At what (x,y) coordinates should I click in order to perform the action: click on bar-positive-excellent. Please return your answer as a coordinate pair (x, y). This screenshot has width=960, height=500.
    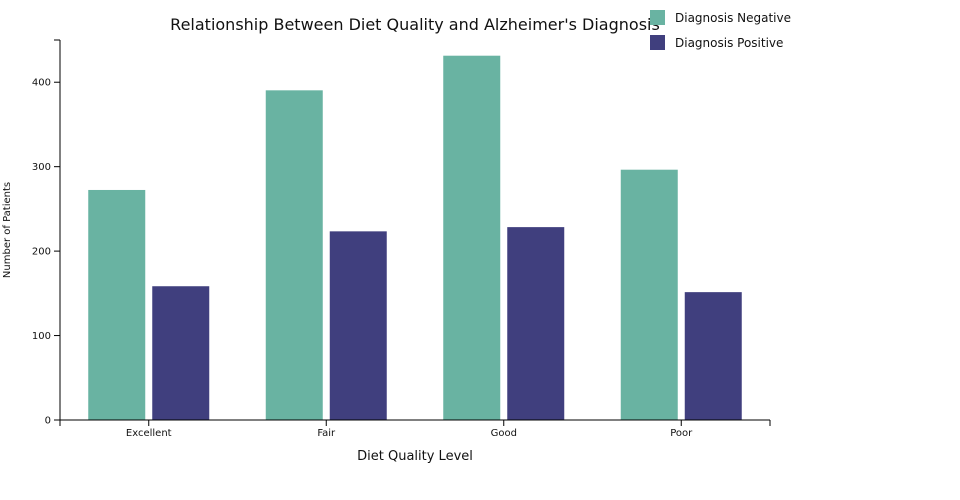
    Looking at the image, I should click on (181, 353).